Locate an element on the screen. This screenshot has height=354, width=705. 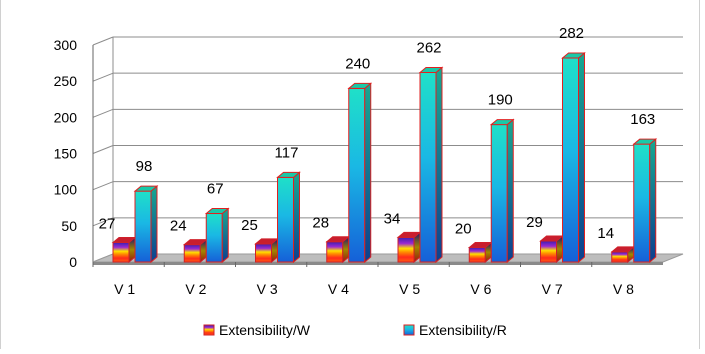
data-label: 67 is located at coordinates (215, 189).